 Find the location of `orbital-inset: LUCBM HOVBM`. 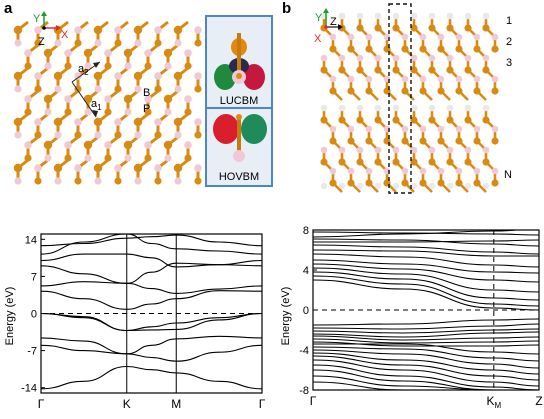

orbital-inset: LUCBM HOVBM is located at coordinates (239, 101).